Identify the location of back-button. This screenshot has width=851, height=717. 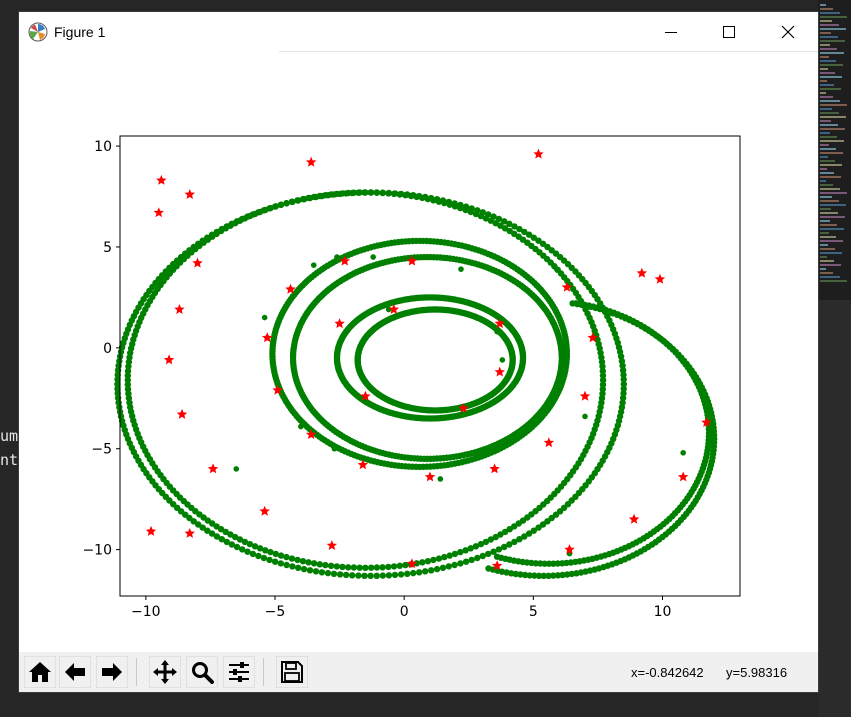
(75, 672).